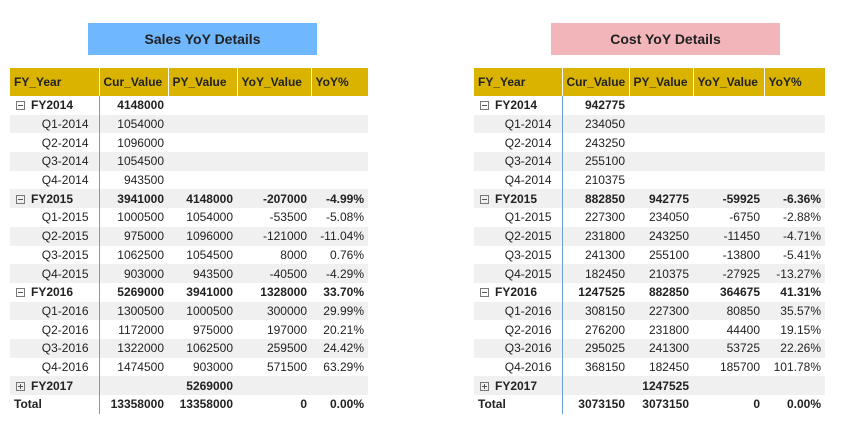  What do you see at coordinates (343, 366) in the screenshot?
I see `yoy-pct-cell: 63.29%` at bounding box center [343, 366].